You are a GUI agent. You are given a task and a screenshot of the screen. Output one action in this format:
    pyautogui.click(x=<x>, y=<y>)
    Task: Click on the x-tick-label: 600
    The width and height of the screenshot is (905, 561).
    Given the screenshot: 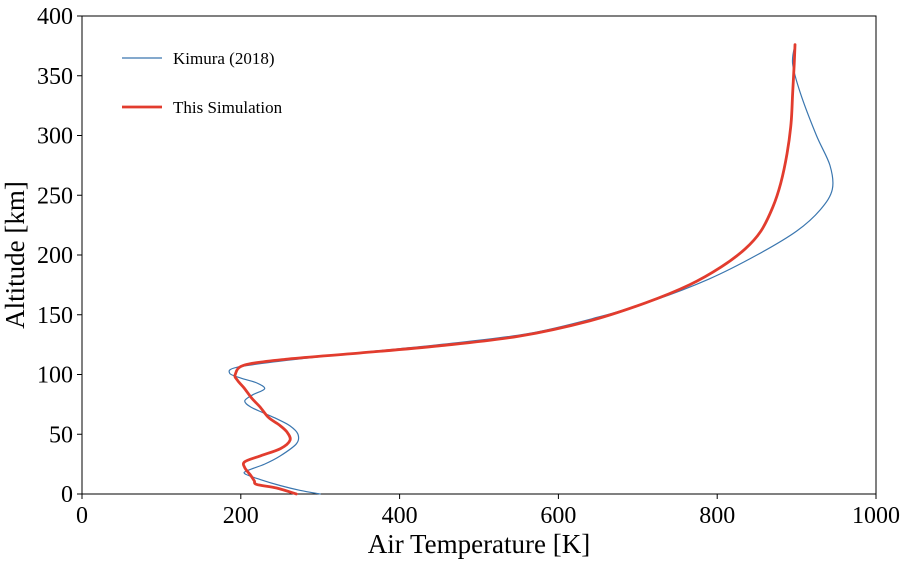 What is the action you would take?
    pyautogui.click(x=558, y=516)
    